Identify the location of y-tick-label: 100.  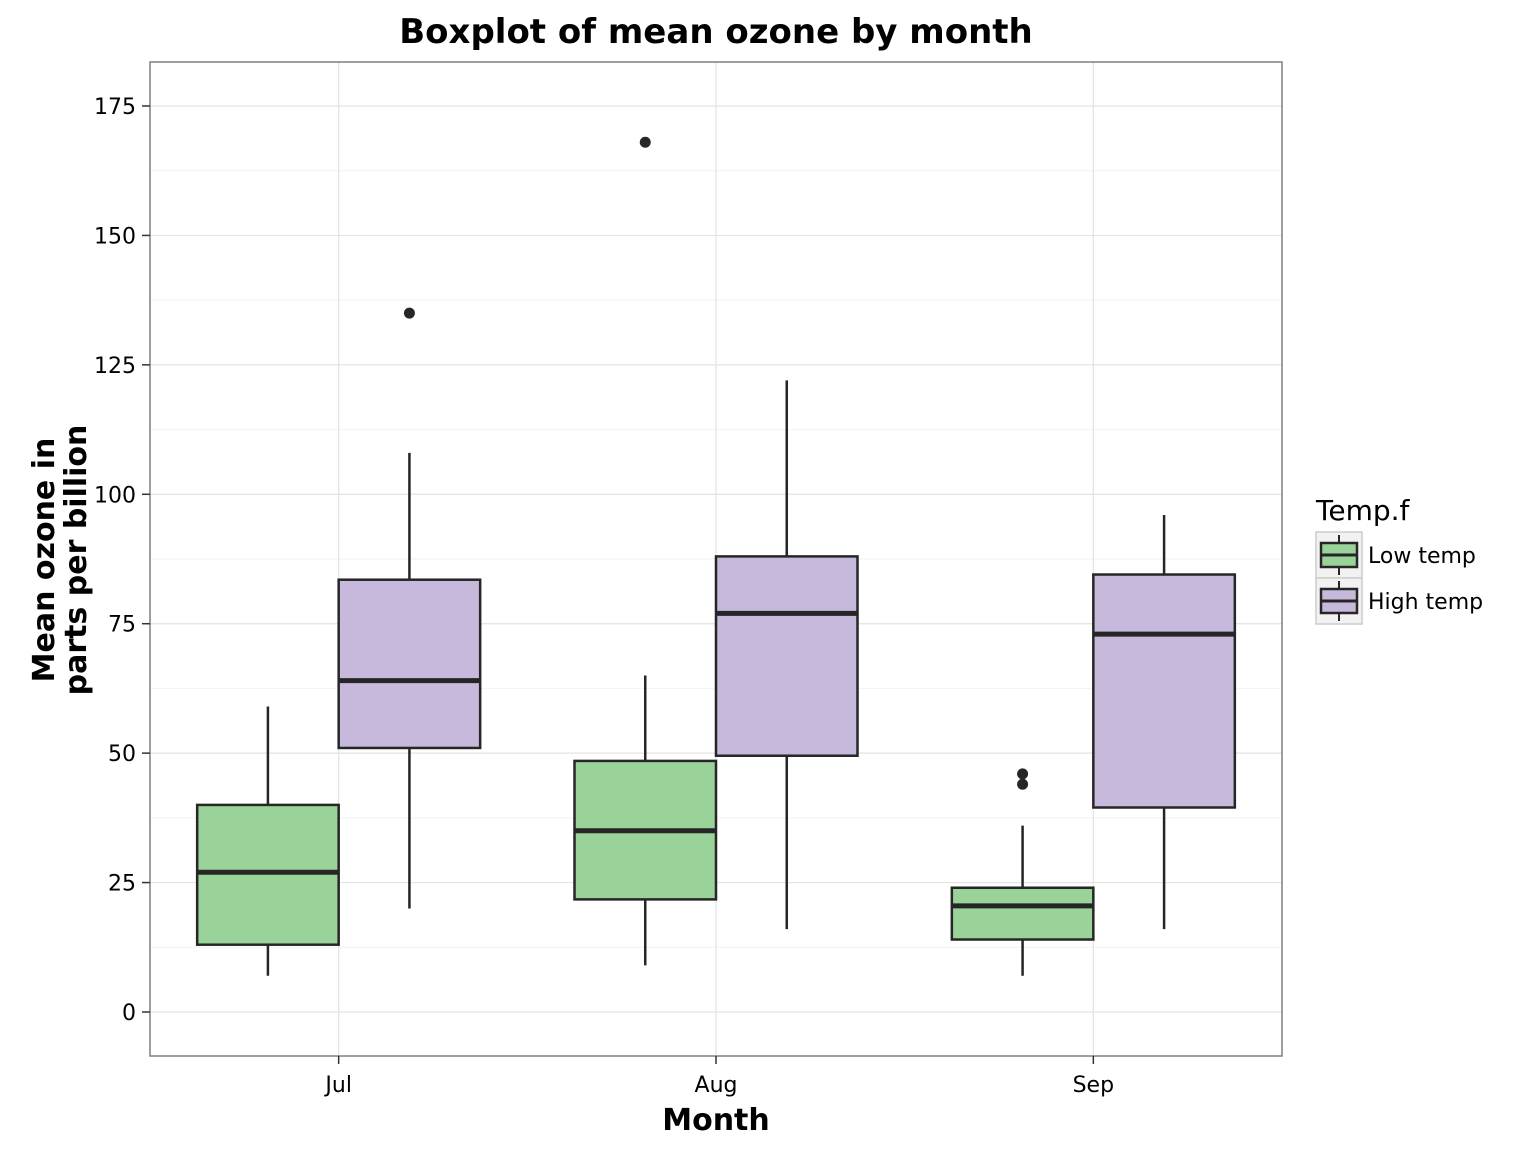
(115, 495).